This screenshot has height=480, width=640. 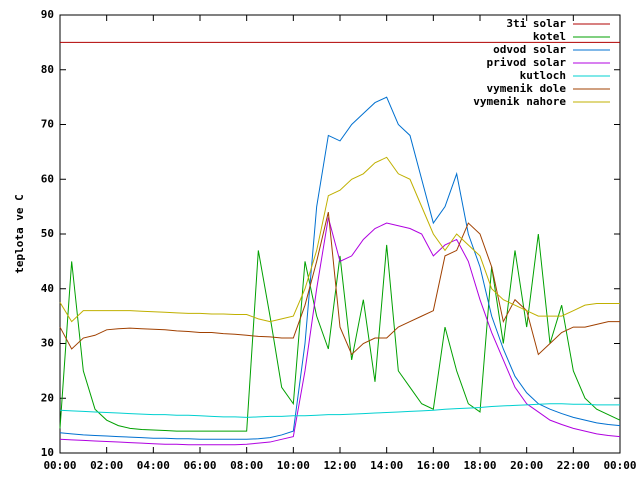 I want to click on legend-label: kotel, so click(x=549, y=36).